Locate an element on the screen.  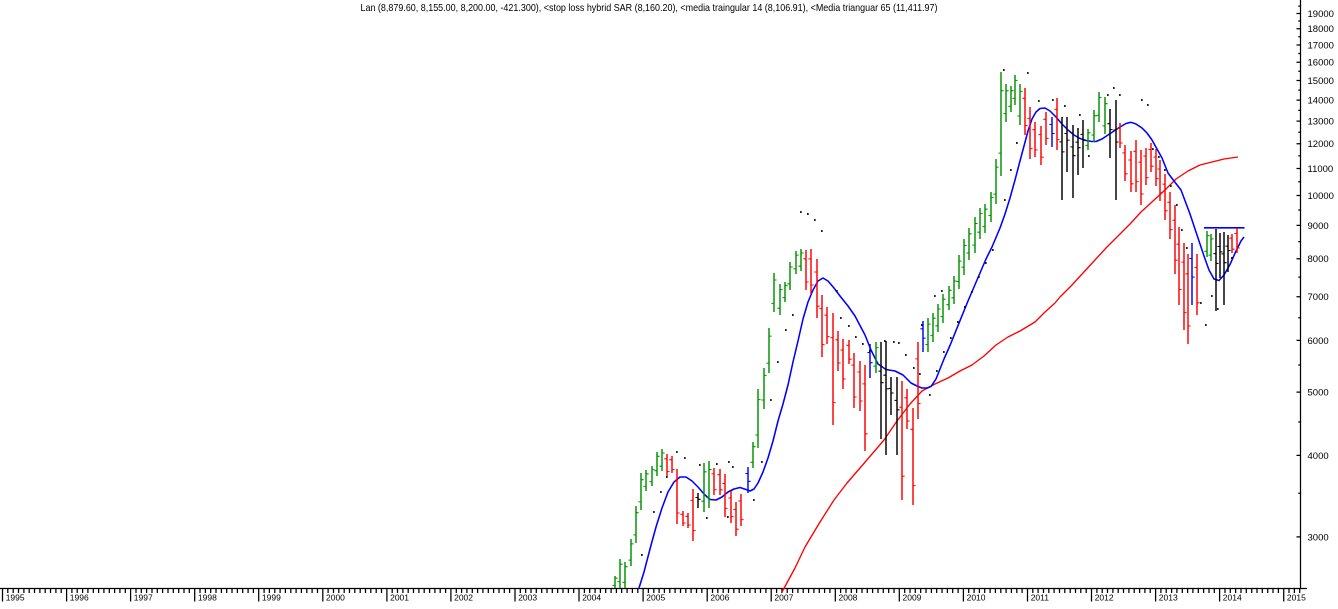
svg-text: 18000 is located at coordinates (1321, 29).